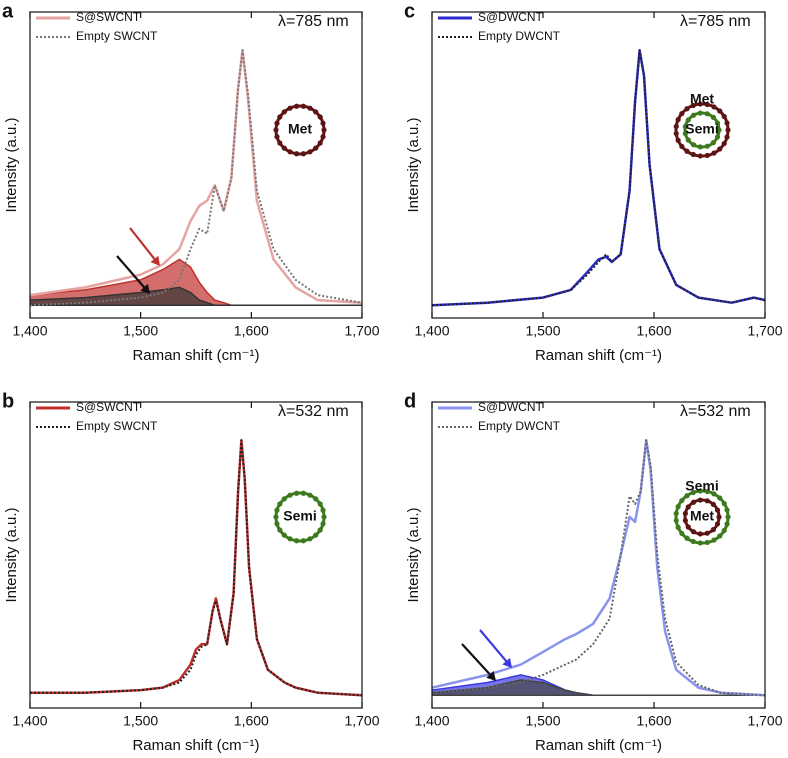  Describe the element at coordinates (8, 11) in the screenshot. I see `panel-label: a` at that location.